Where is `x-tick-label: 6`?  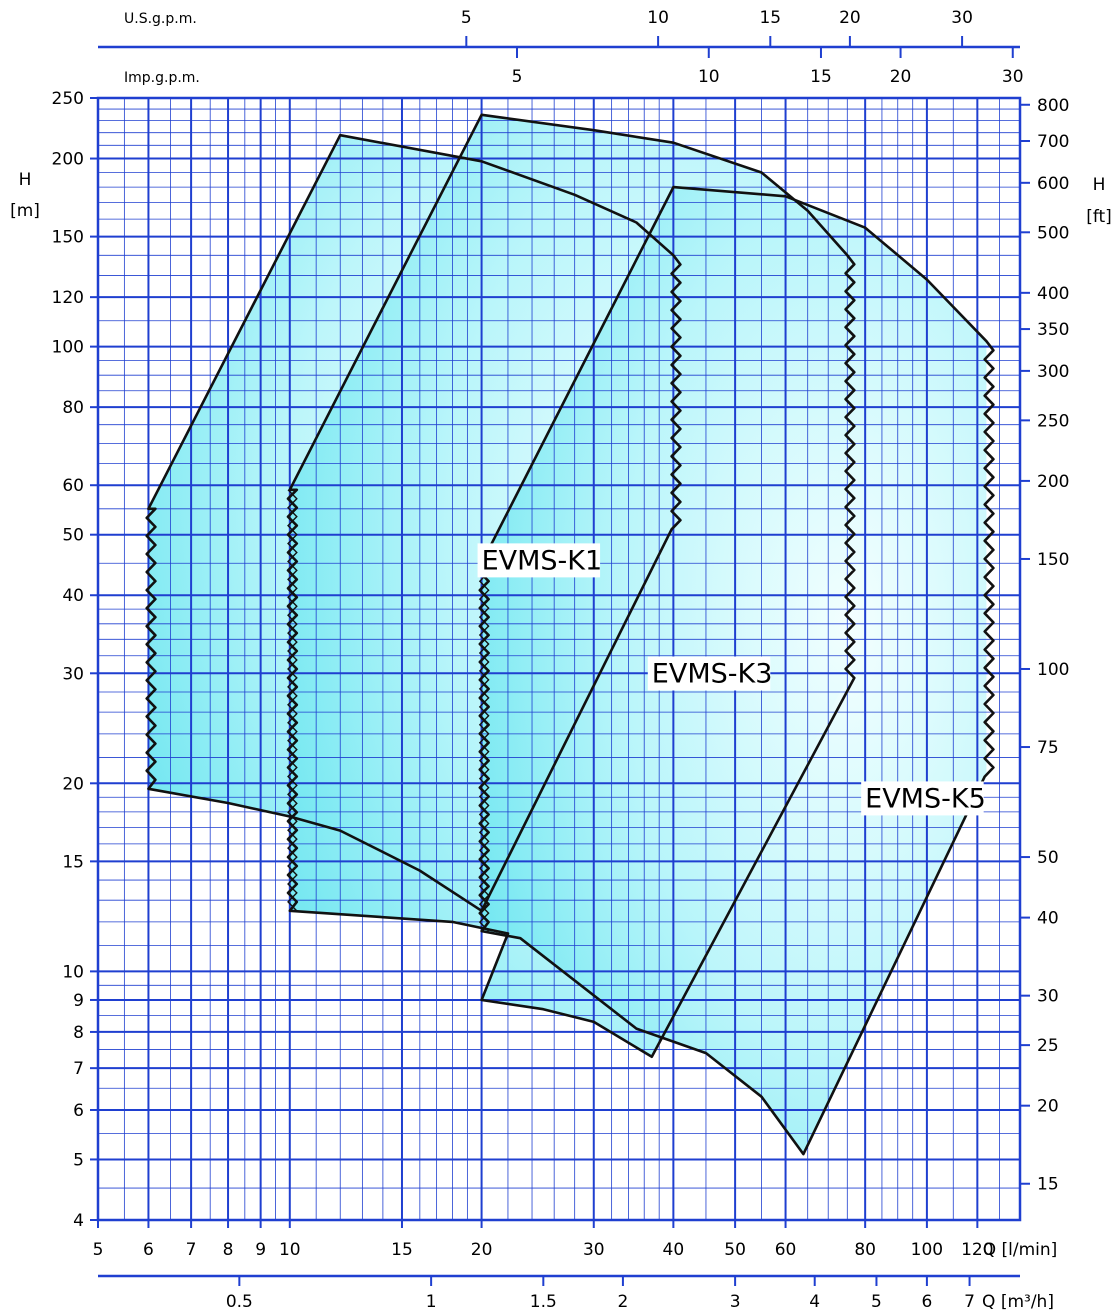
x-tick-label: 6 is located at coordinates (148, 1250).